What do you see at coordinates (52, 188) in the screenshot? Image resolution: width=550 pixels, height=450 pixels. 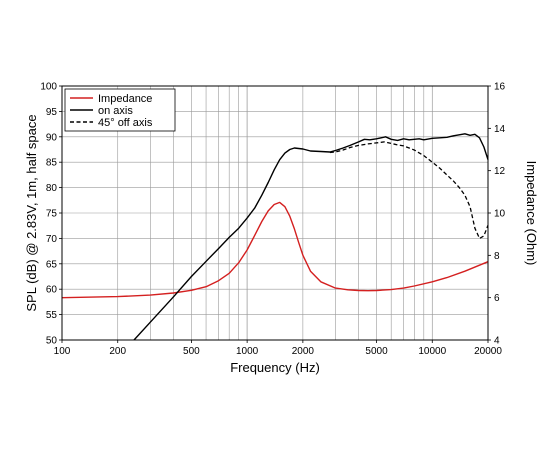 I see `y-tick-label-left: 80` at bounding box center [52, 188].